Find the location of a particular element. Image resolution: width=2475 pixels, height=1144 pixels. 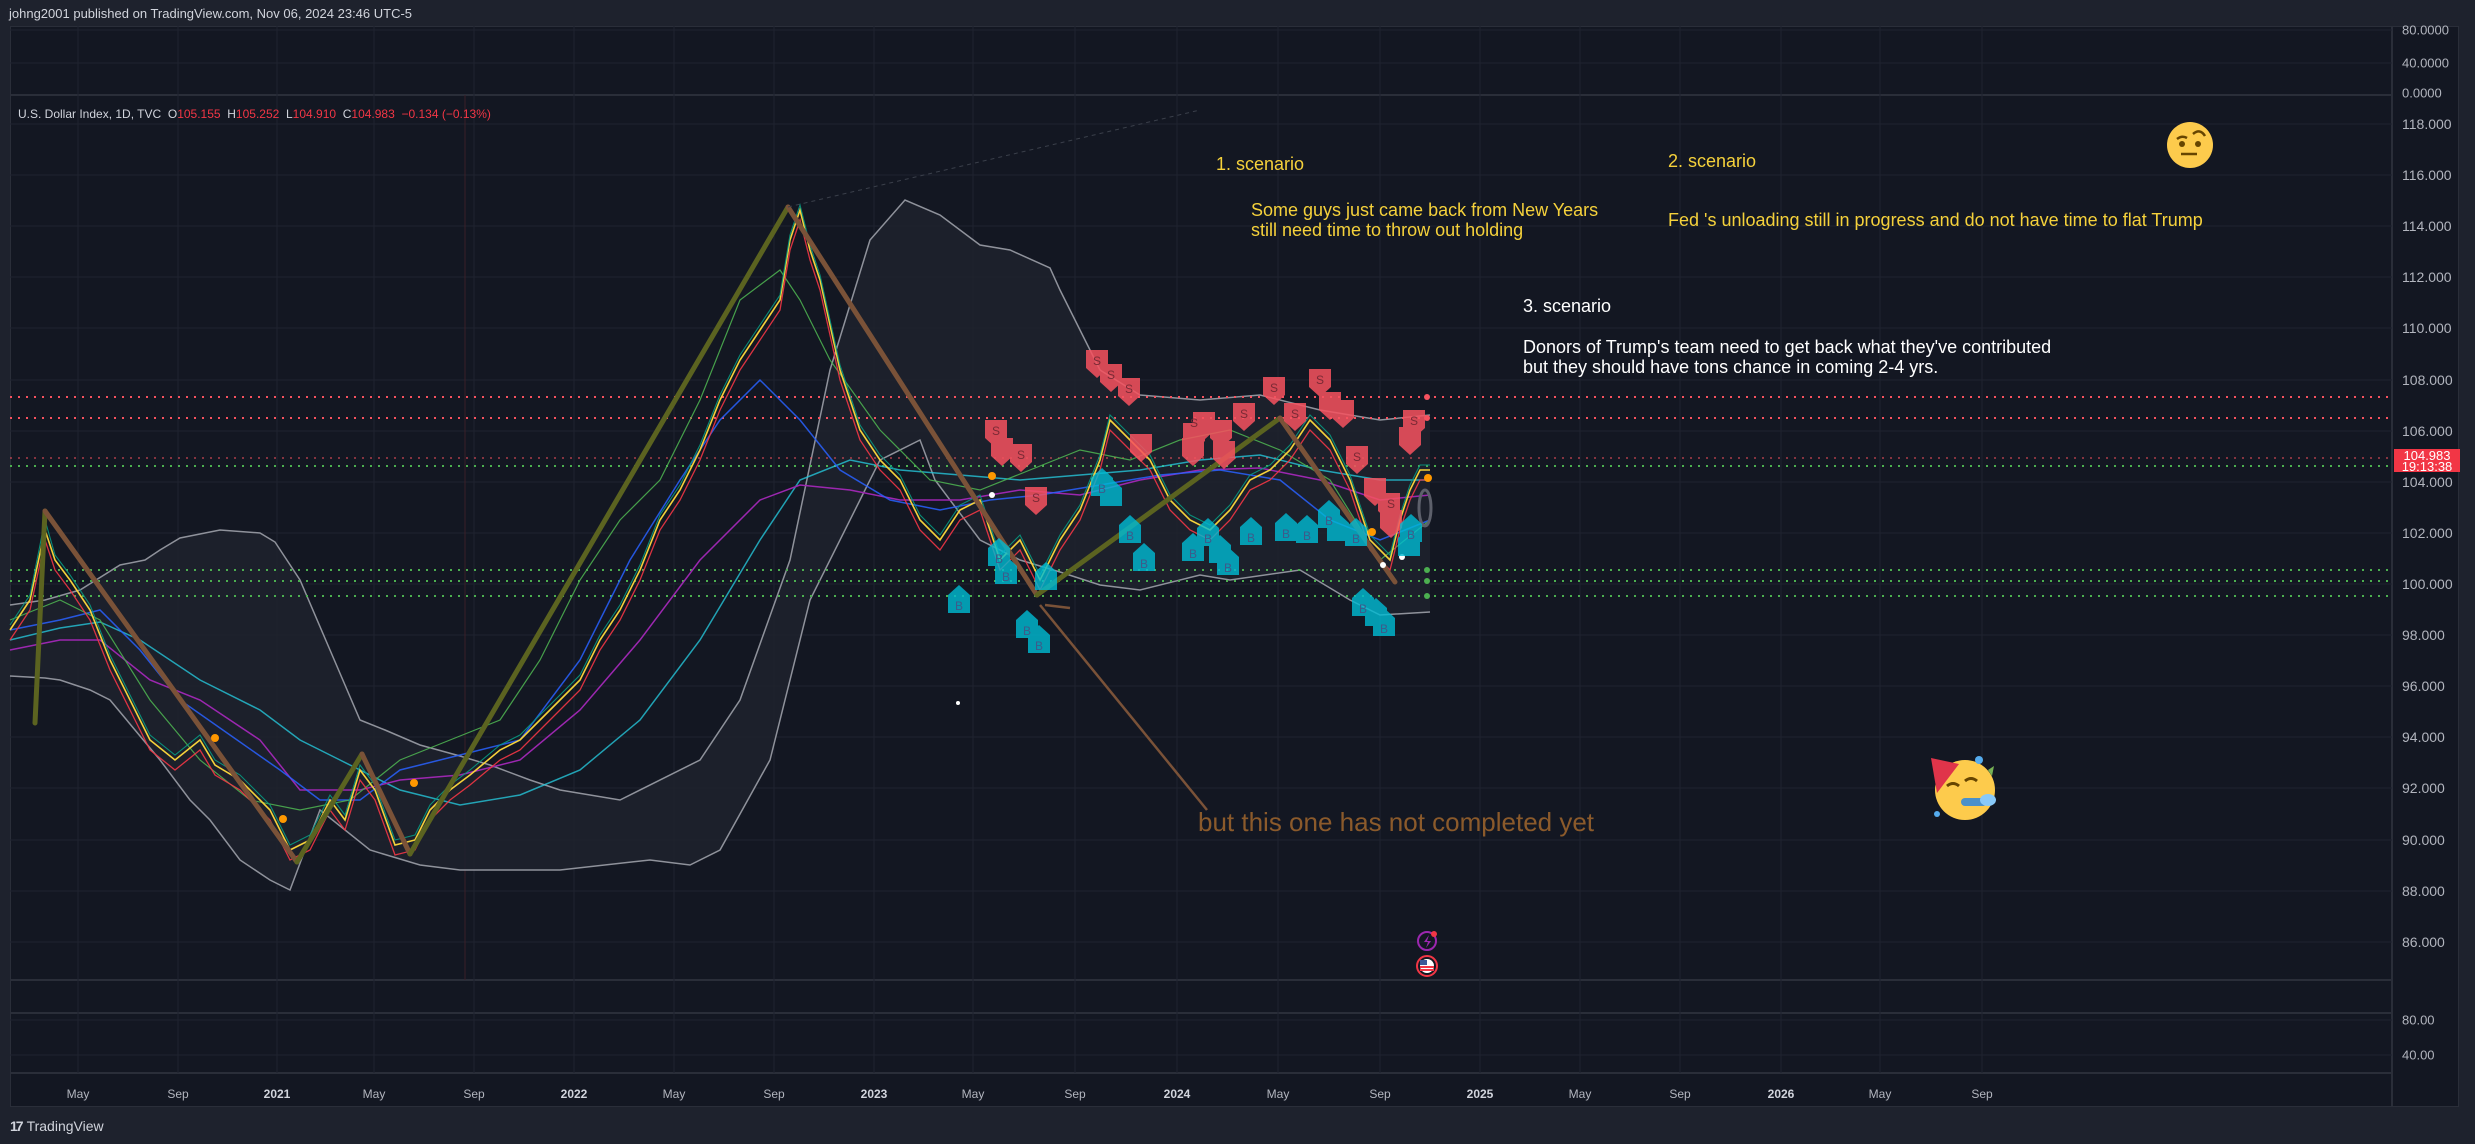

last-price-tag: 104.983 19:13:38 is located at coordinates (2427, 461).